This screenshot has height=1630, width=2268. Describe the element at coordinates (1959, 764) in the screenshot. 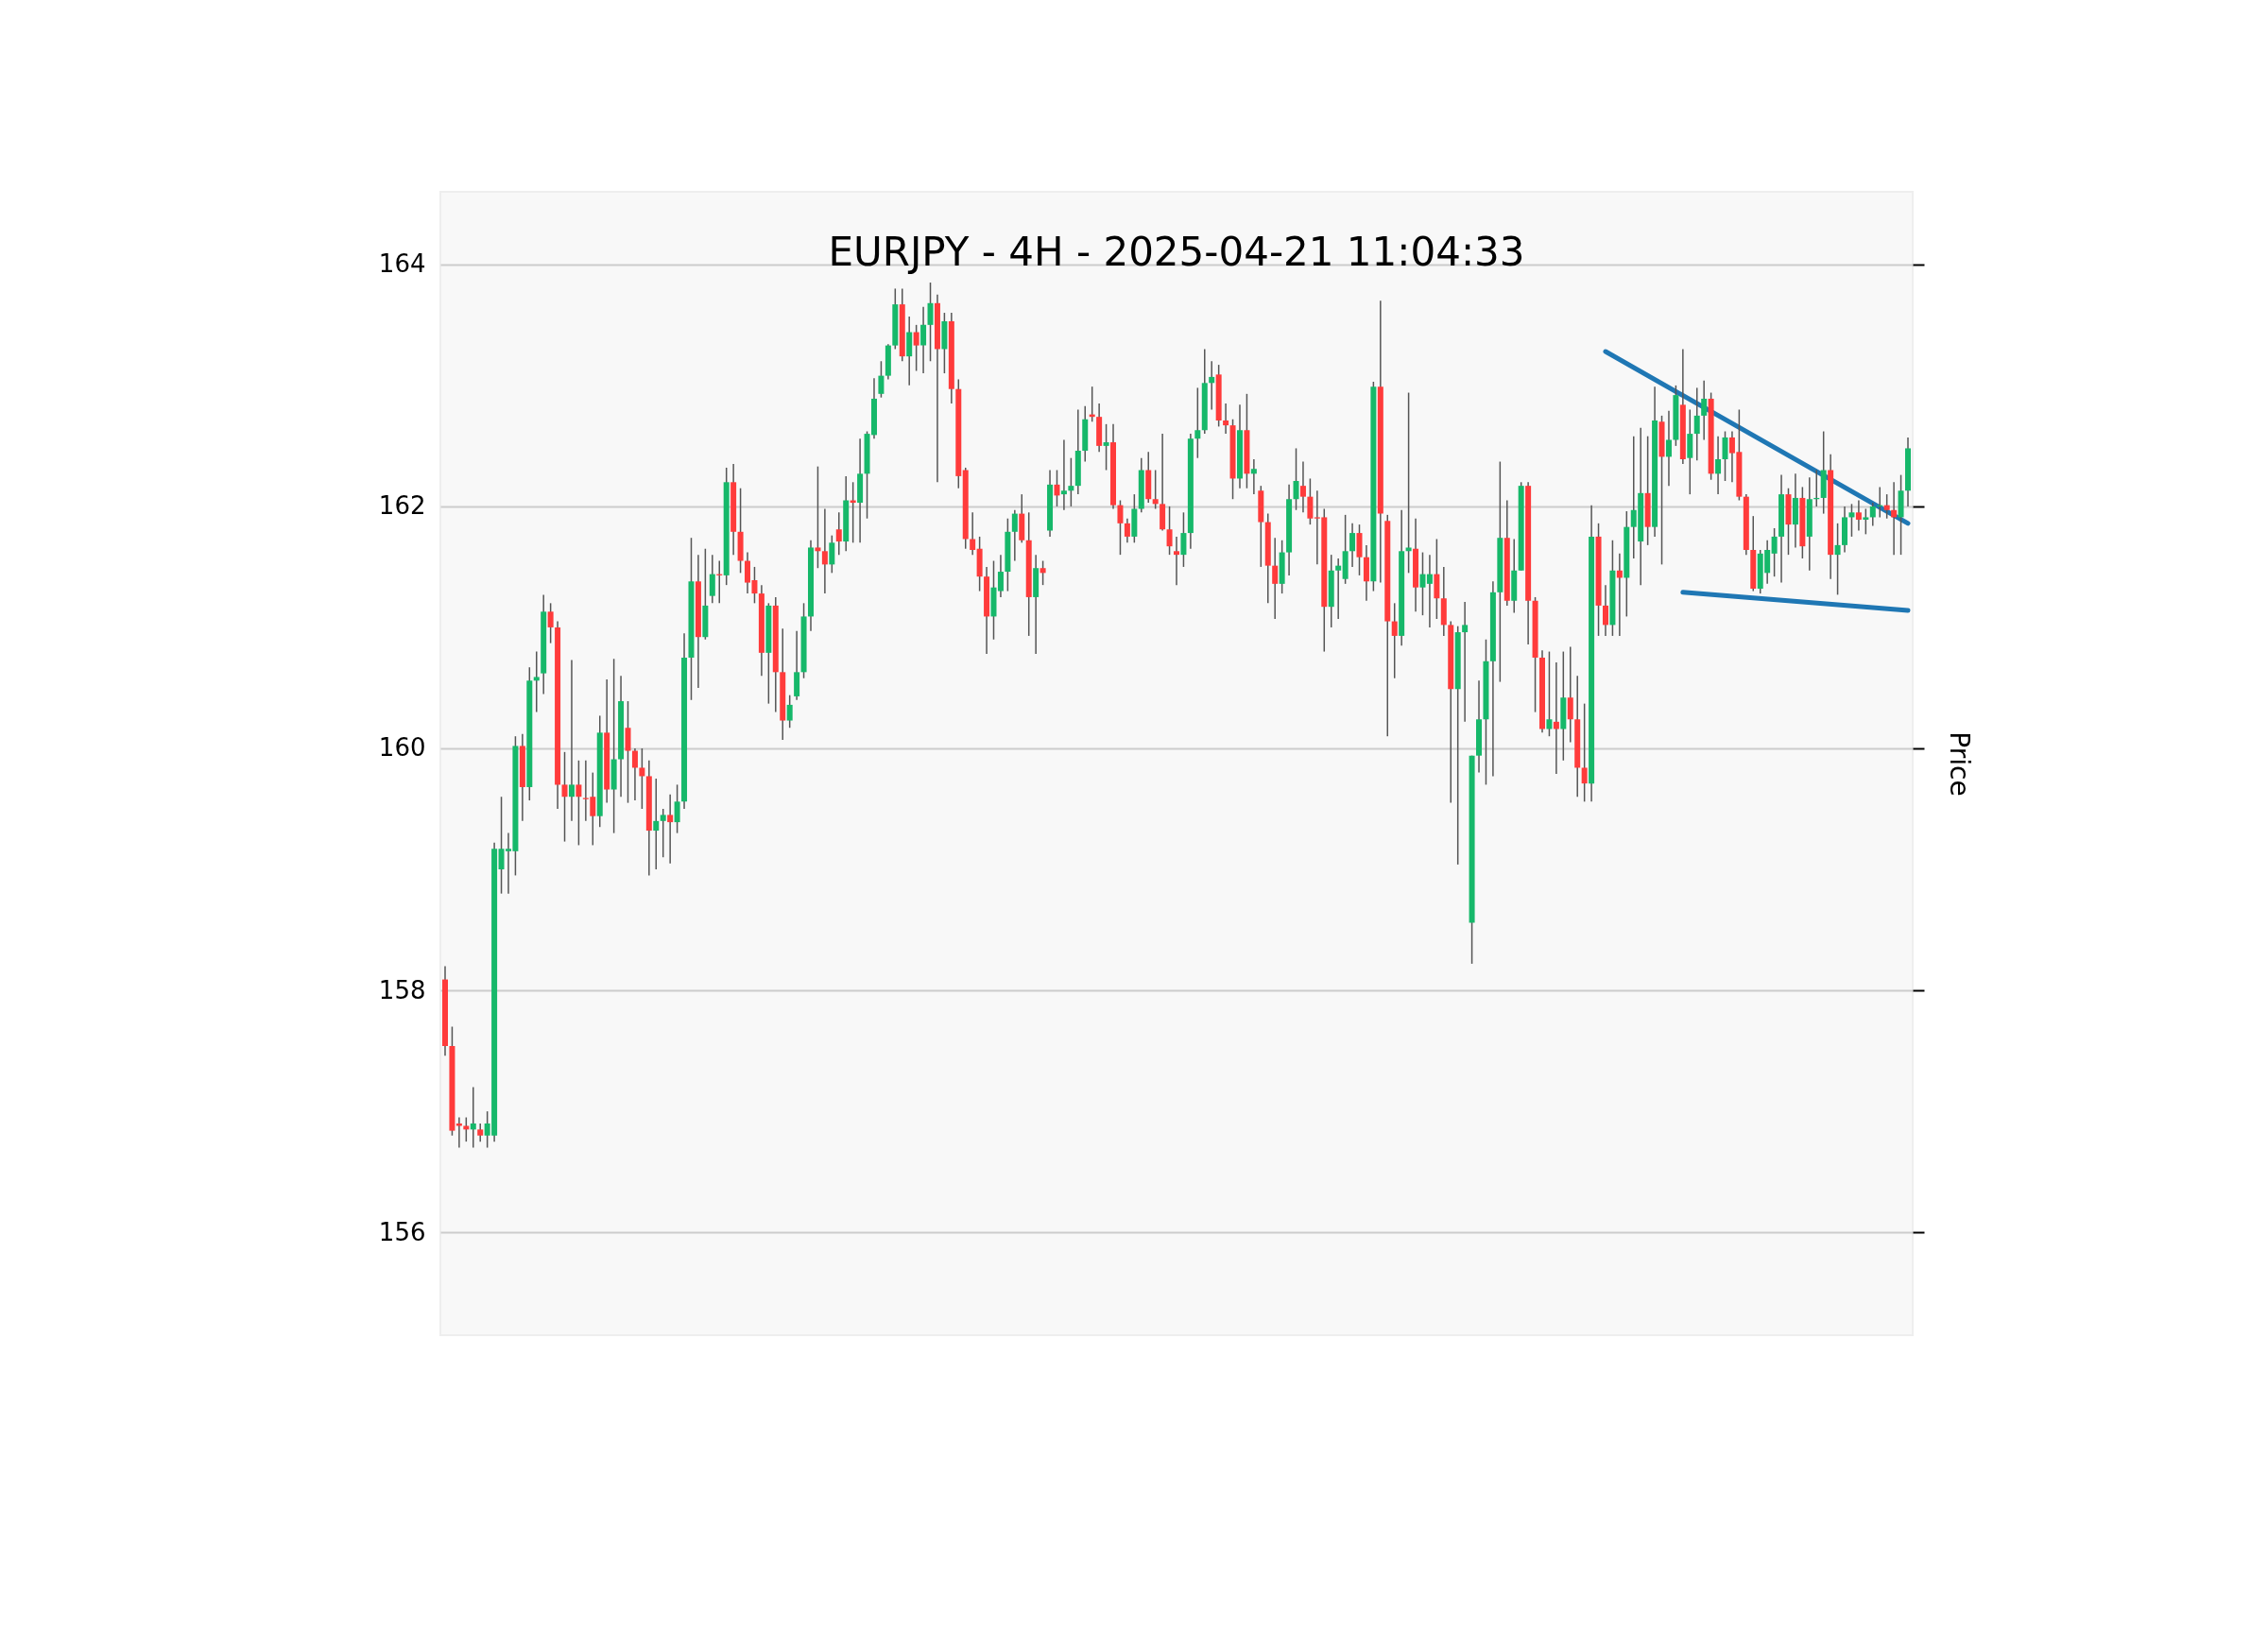

I see `y-axis-title: Price` at that location.